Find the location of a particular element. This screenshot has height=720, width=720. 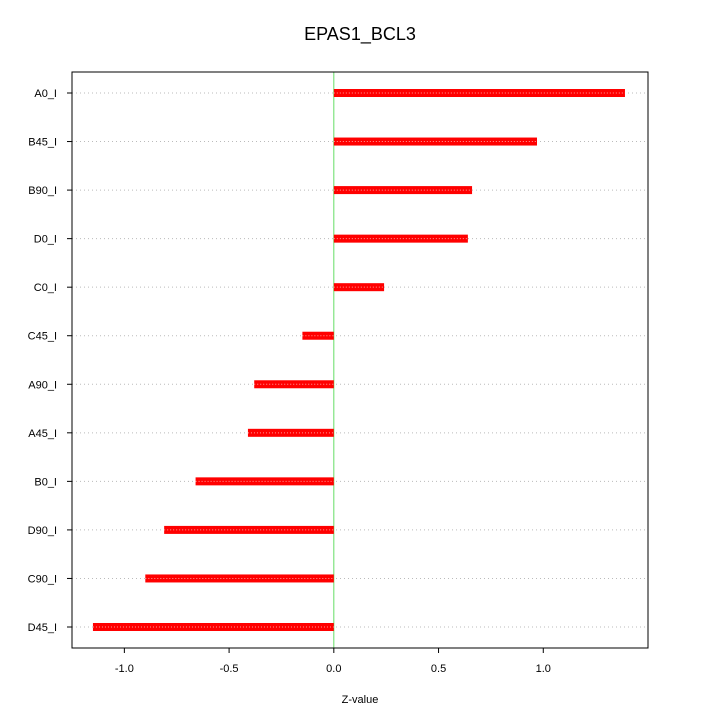

y-tick-label: C90_I is located at coordinates (42, 579).